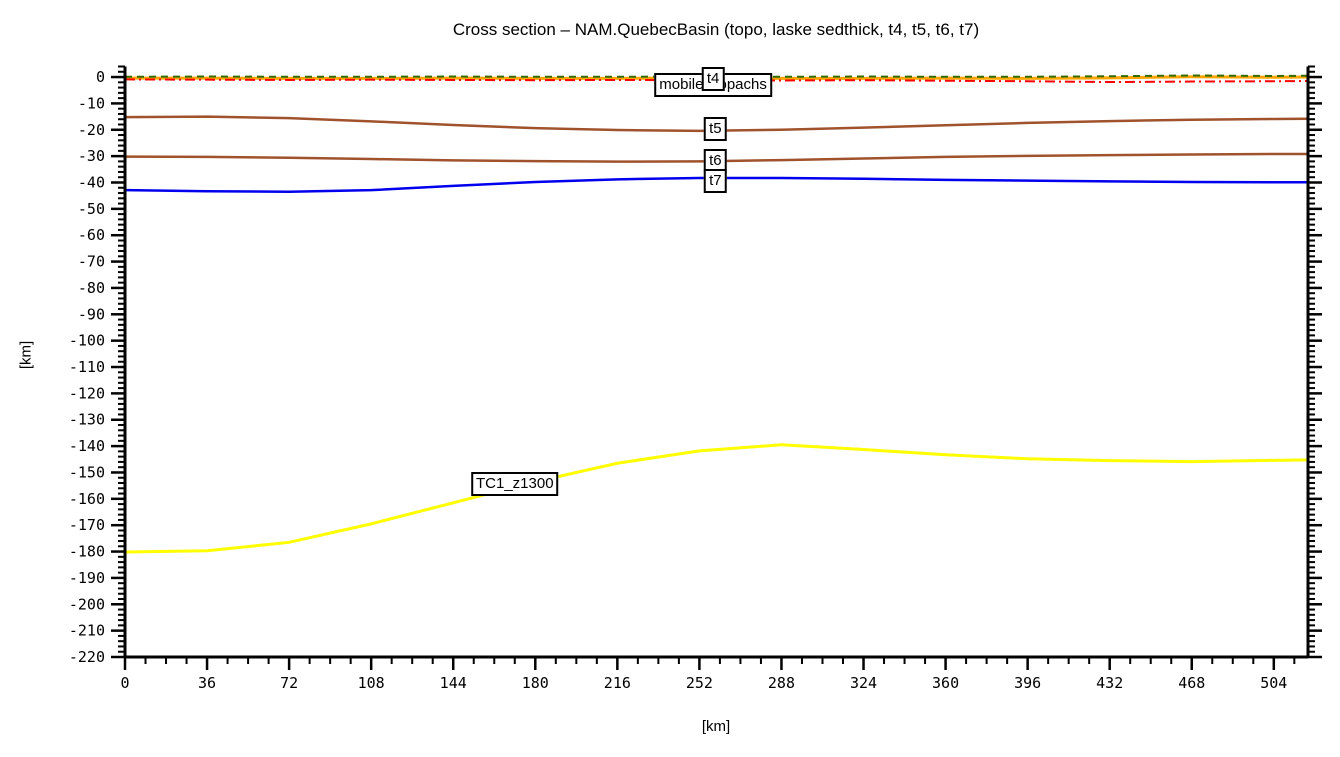  What do you see at coordinates (1027, 683) in the screenshot?
I see `x-tick-label: 396` at bounding box center [1027, 683].